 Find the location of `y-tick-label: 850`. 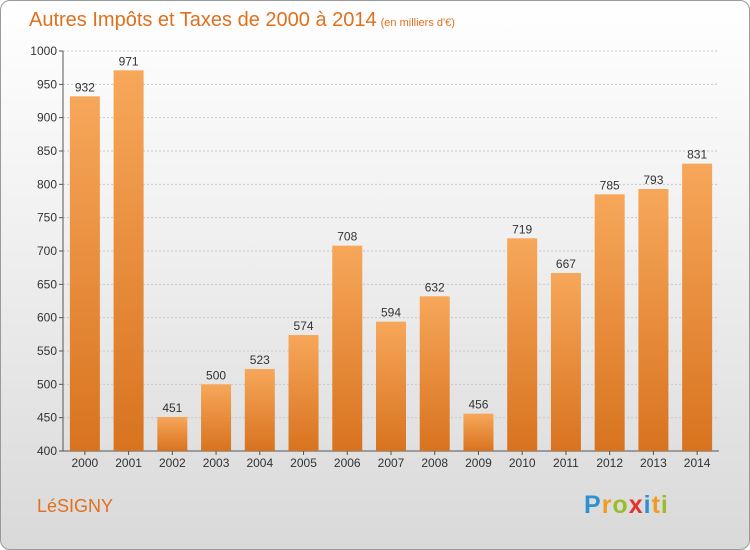

y-tick-label: 850 is located at coordinates (47, 151).